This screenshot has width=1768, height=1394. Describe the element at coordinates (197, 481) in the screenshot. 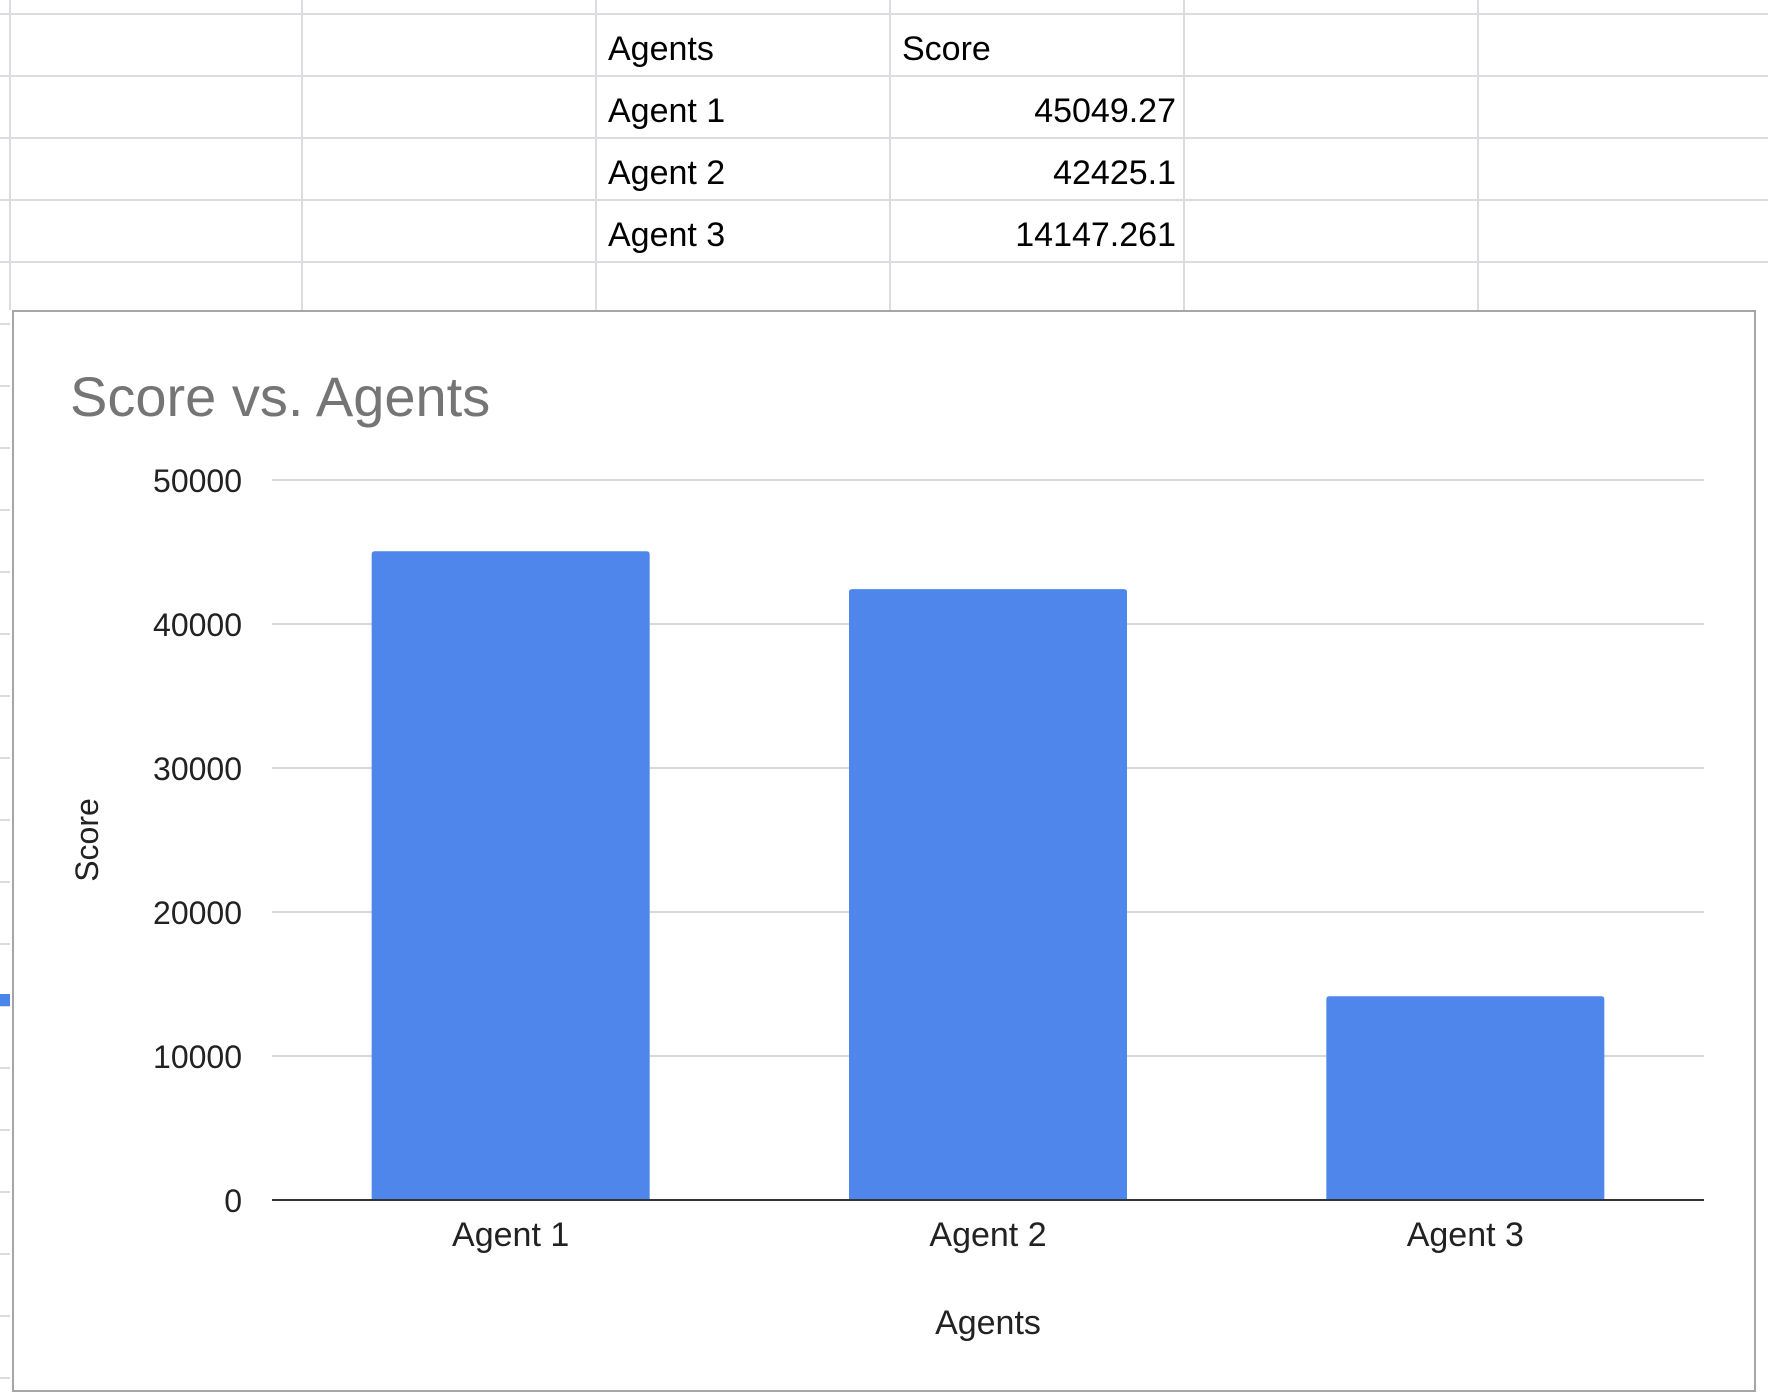

I see `y-tick-label: 50000` at that location.